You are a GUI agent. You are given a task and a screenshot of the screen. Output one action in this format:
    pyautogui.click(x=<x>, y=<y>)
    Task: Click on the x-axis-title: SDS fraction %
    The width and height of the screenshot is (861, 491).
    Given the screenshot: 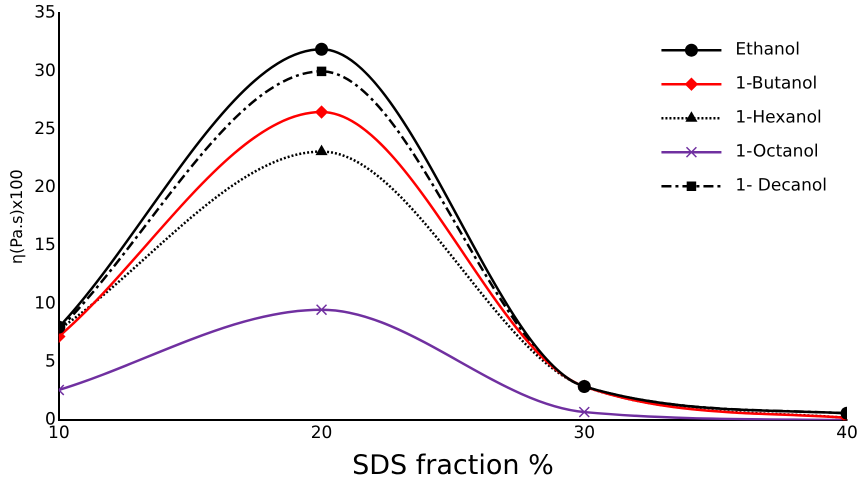 What is the action you would take?
    pyautogui.click(x=453, y=465)
    